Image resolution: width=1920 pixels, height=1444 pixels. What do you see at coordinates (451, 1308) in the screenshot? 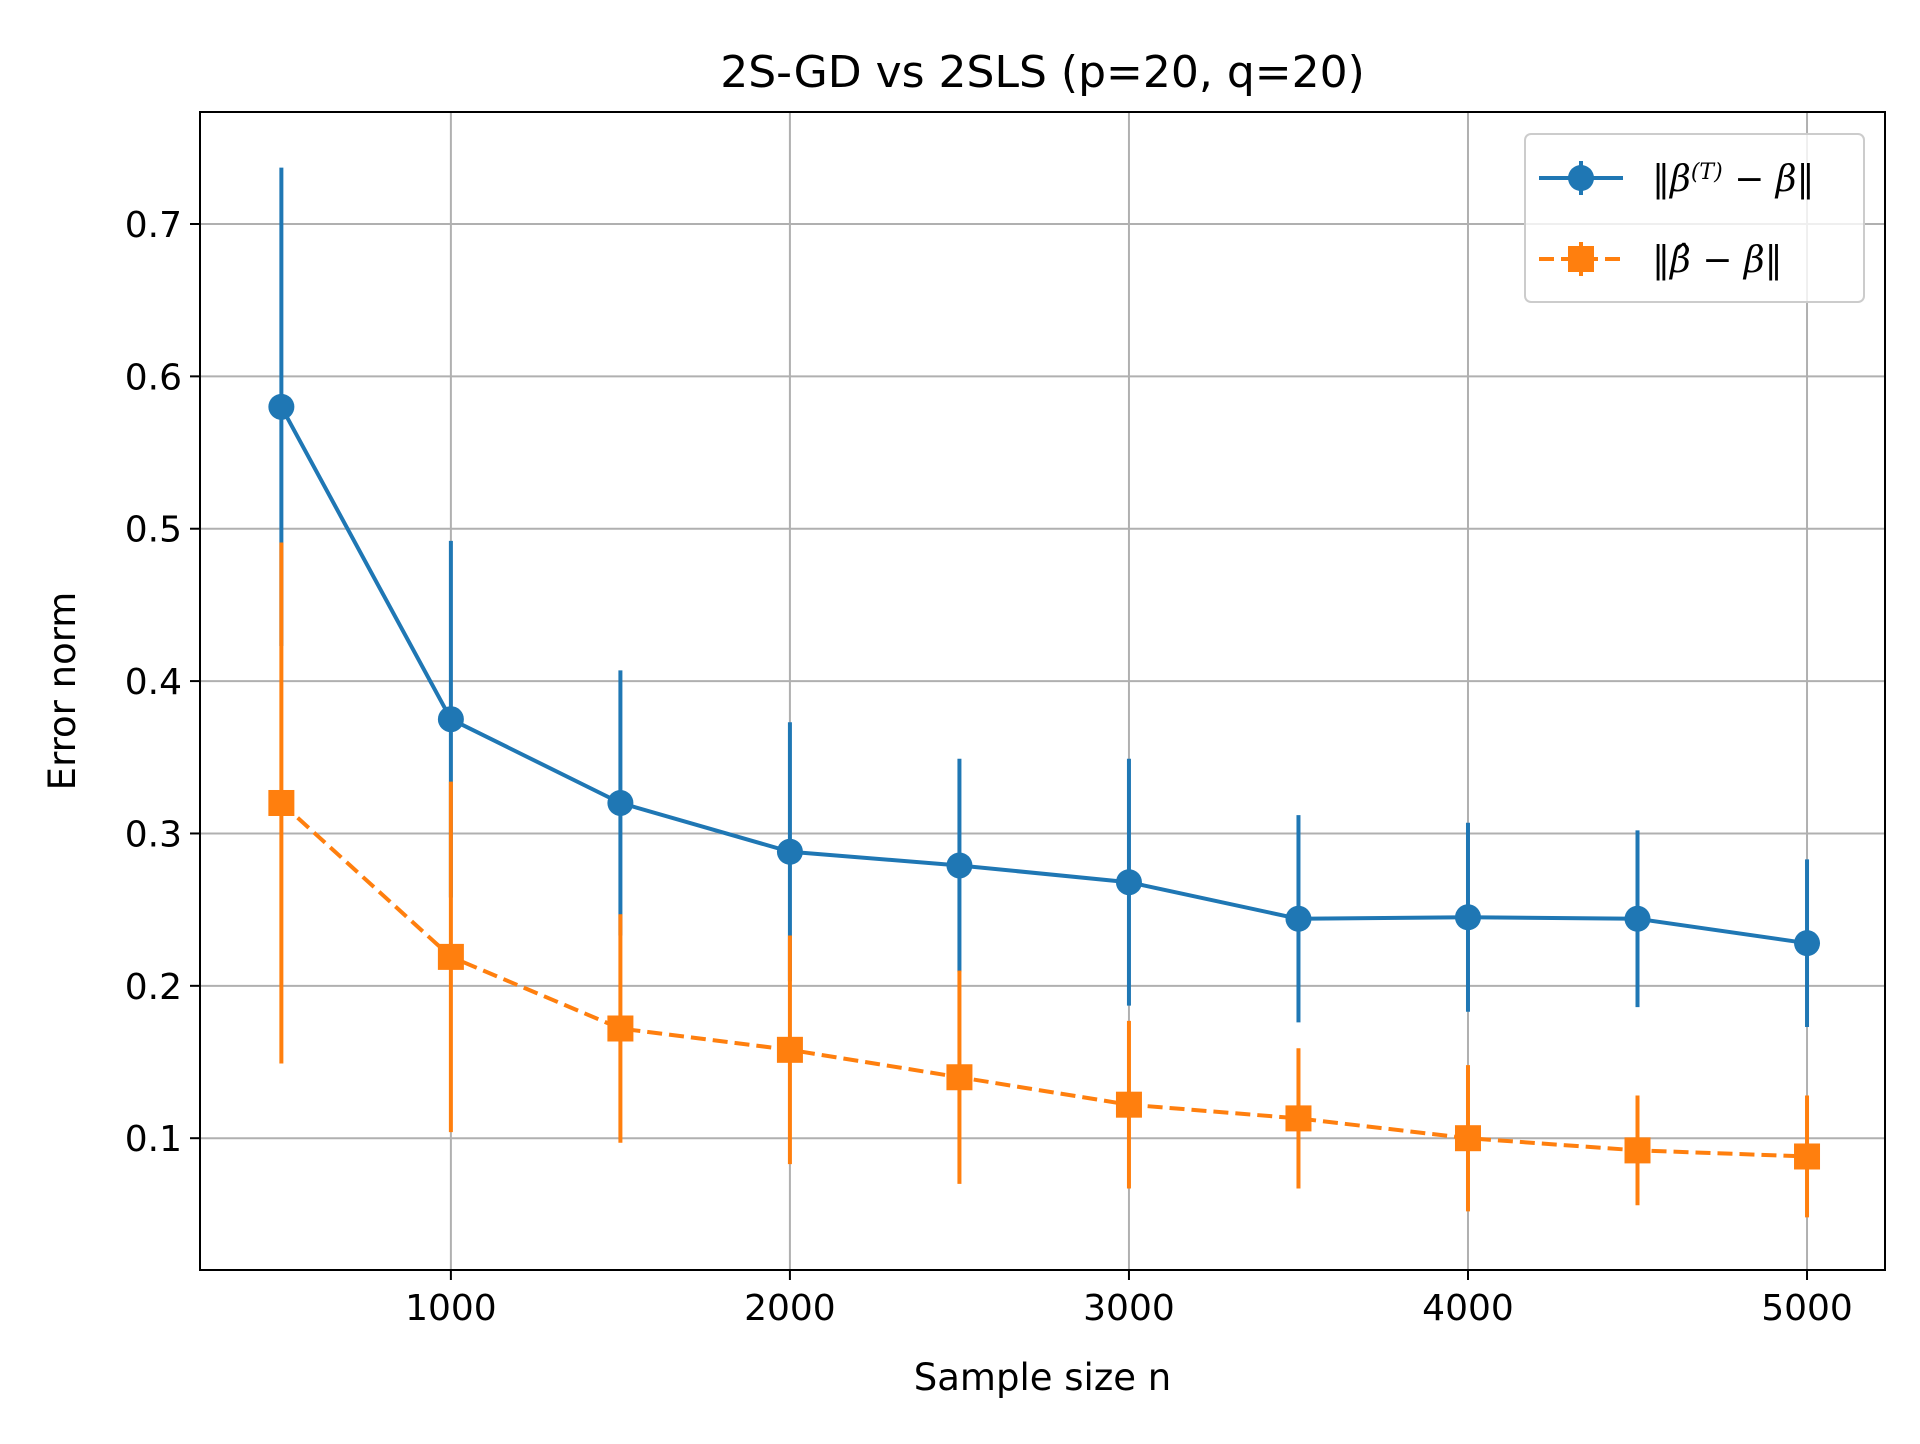
I see `x-tick-label: 1000` at bounding box center [451, 1308].